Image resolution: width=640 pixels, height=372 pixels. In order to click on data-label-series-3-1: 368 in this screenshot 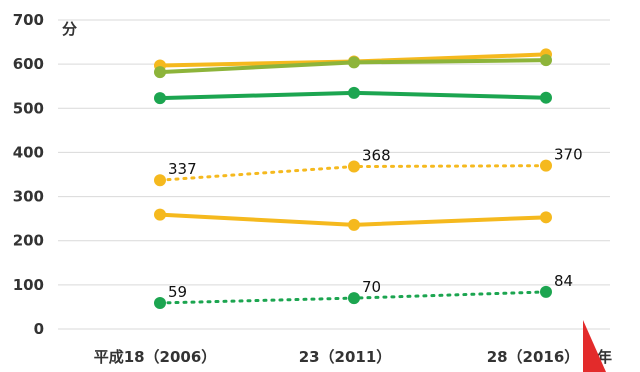, I will do `click(376, 156)`.